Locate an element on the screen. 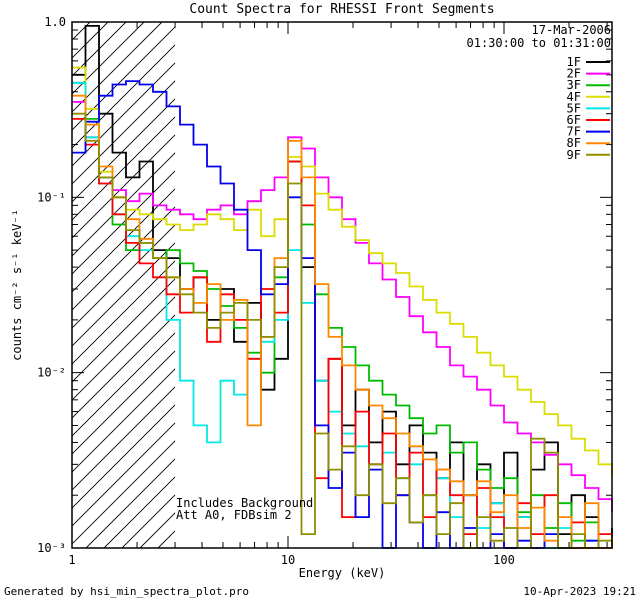  legend-label-2F: 2F is located at coordinates (574, 74).